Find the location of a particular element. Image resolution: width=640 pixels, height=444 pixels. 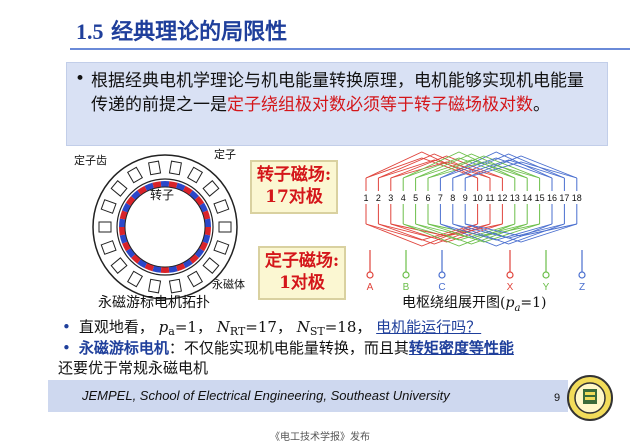

slot-number: 8 is located at coordinates (452, 198).